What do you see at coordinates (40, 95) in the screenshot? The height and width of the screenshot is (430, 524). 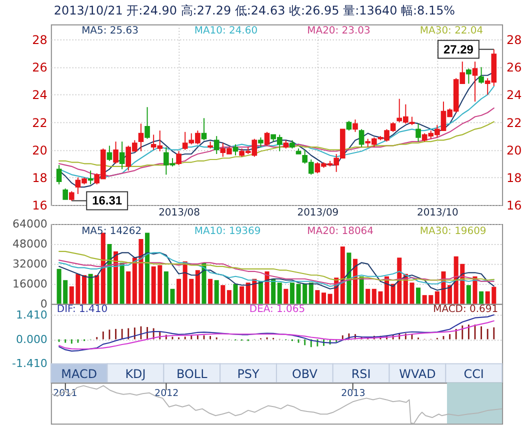 I see `y-tick-label: 24` at bounding box center [40, 95].